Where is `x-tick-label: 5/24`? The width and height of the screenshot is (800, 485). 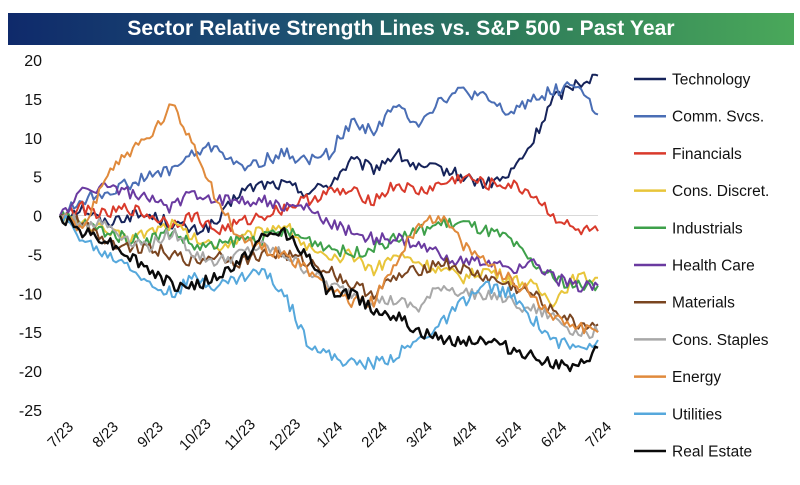 x-tick-label: 5/24 is located at coordinates (509, 434).